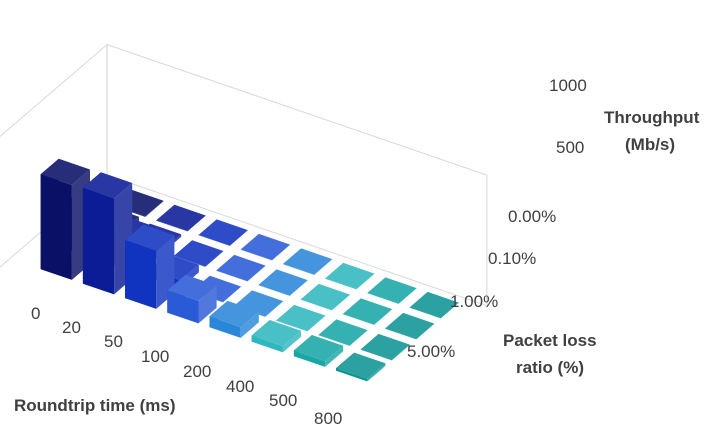 The width and height of the screenshot is (718, 432). I want to click on y-axis-title-line2: ratio (%), so click(550, 367).